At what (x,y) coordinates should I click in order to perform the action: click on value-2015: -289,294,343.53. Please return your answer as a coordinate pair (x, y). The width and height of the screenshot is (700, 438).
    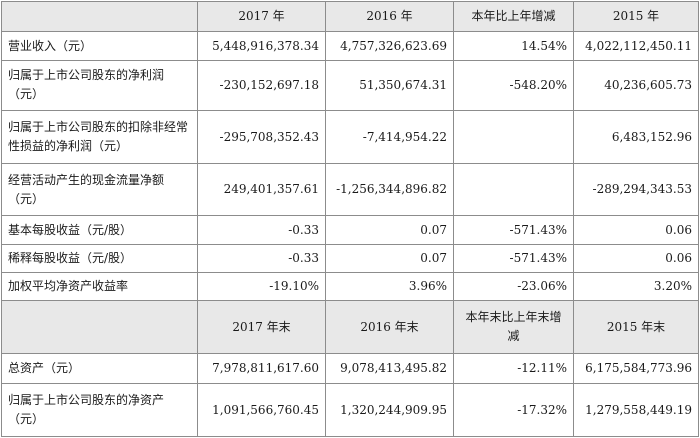
    Looking at the image, I should click on (636, 189).